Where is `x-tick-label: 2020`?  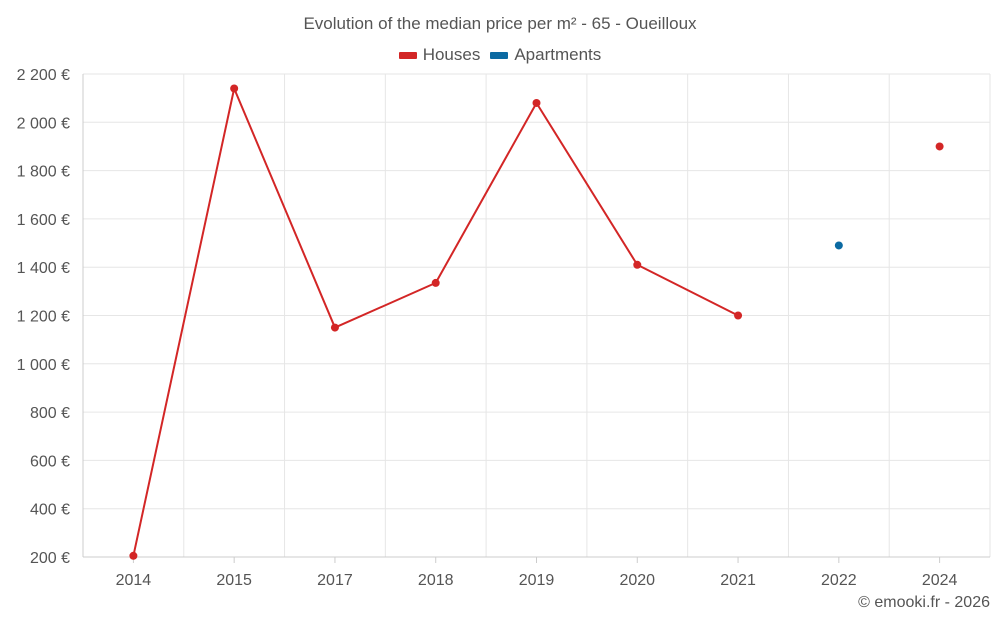
x-tick-label: 2020 is located at coordinates (637, 580).